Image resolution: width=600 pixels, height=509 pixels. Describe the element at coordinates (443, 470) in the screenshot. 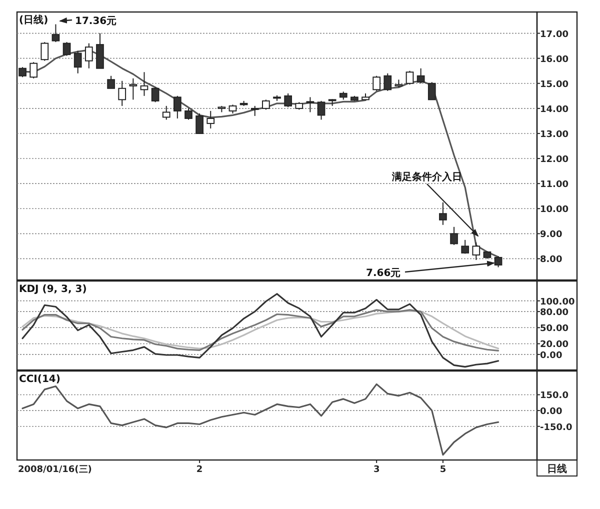

I see `x-tick-label: 5` at that location.